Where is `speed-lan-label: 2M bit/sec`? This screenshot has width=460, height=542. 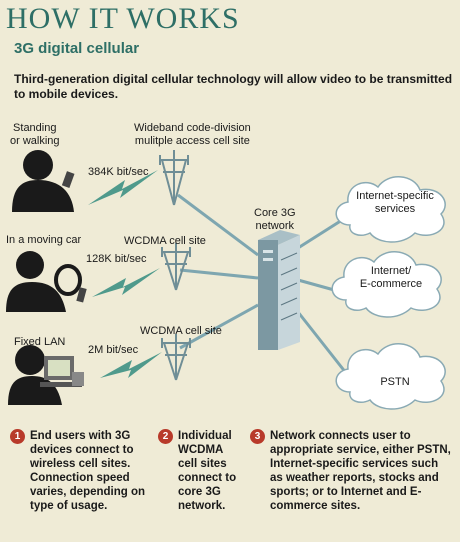
speed-lan-label: 2M bit/sec is located at coordinates (113, 350).